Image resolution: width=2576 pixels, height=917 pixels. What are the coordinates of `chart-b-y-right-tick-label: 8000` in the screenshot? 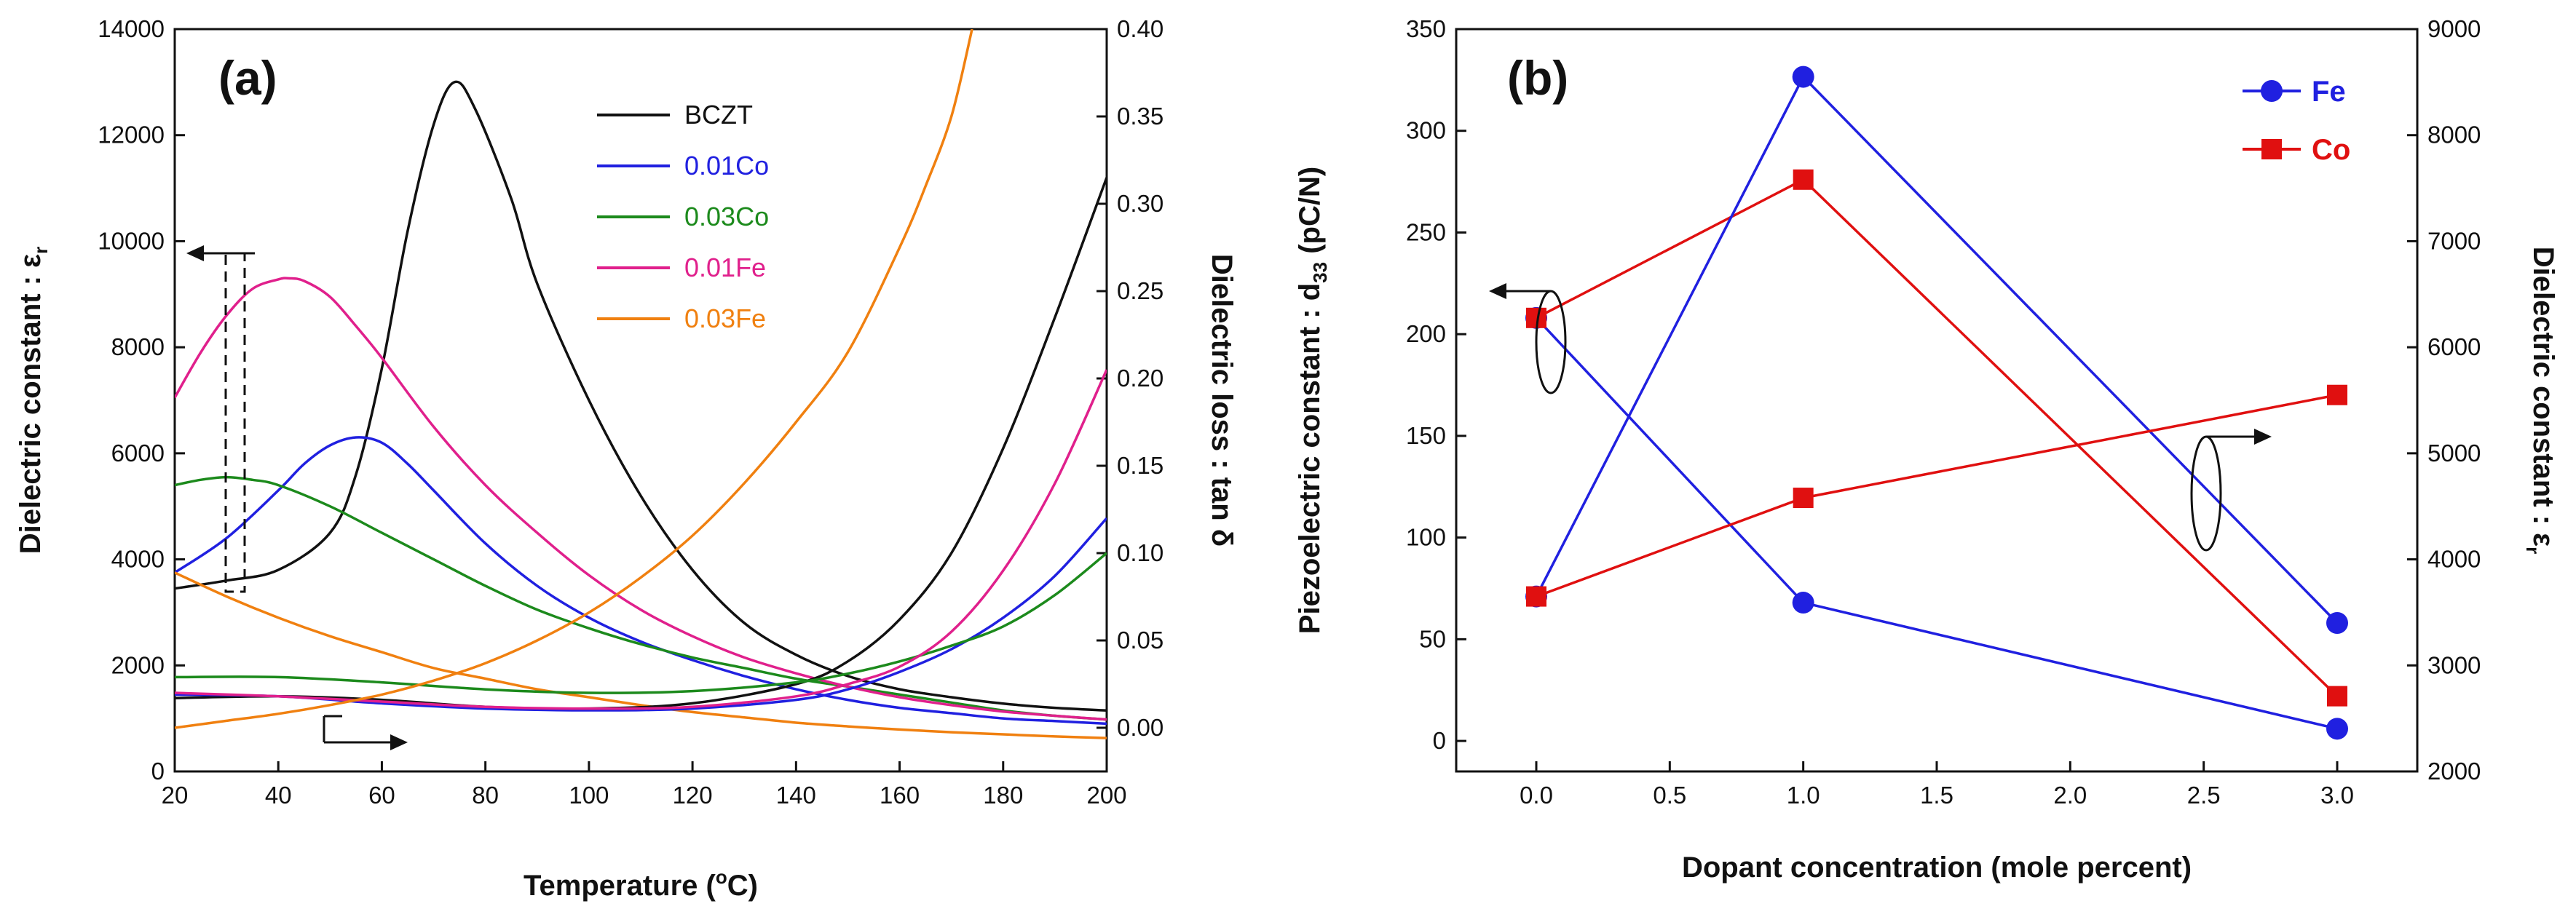 It's located at (2454, 135).